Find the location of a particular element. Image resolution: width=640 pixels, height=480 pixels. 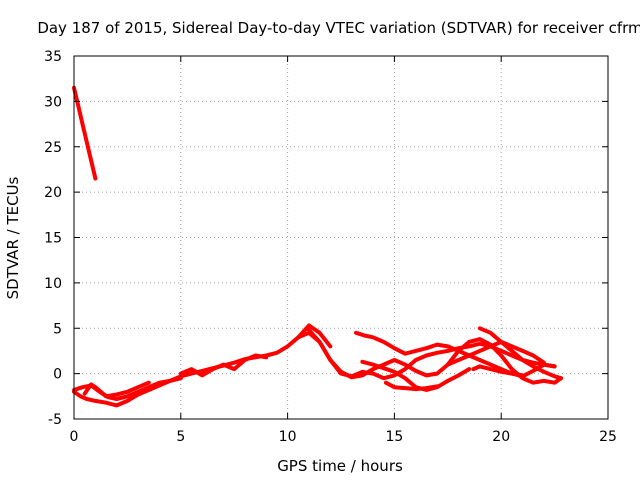

y-tick-label: 35 is located at coordinates (53, 57).